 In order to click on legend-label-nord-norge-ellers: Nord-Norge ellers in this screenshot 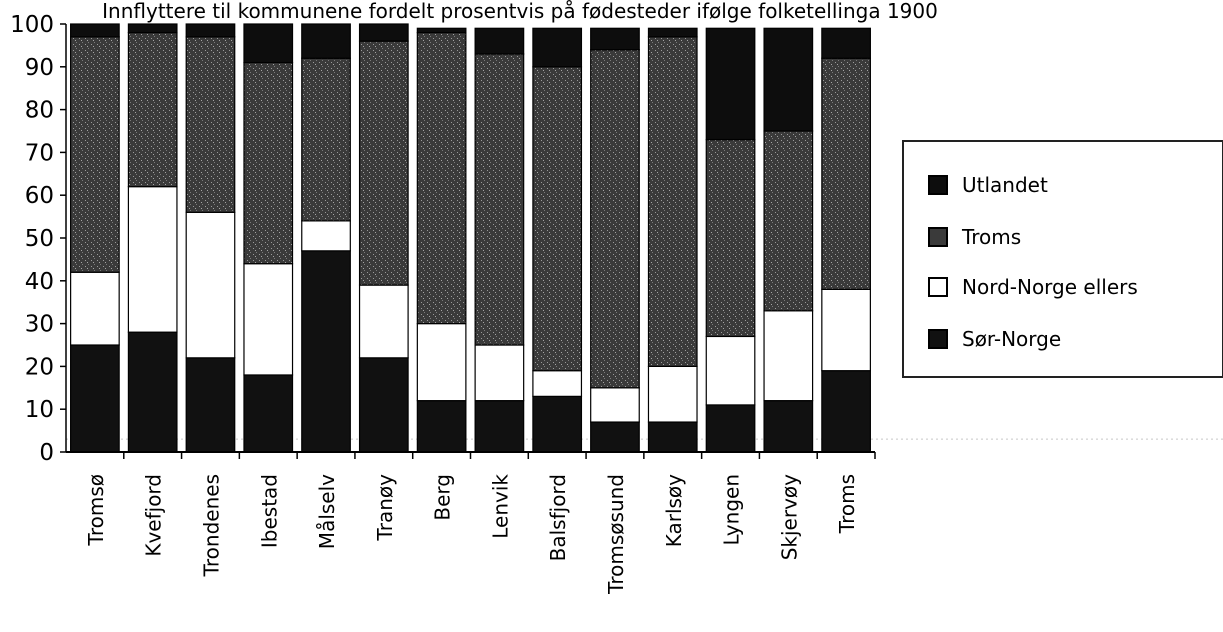, I will do `click(1050, 287)`.